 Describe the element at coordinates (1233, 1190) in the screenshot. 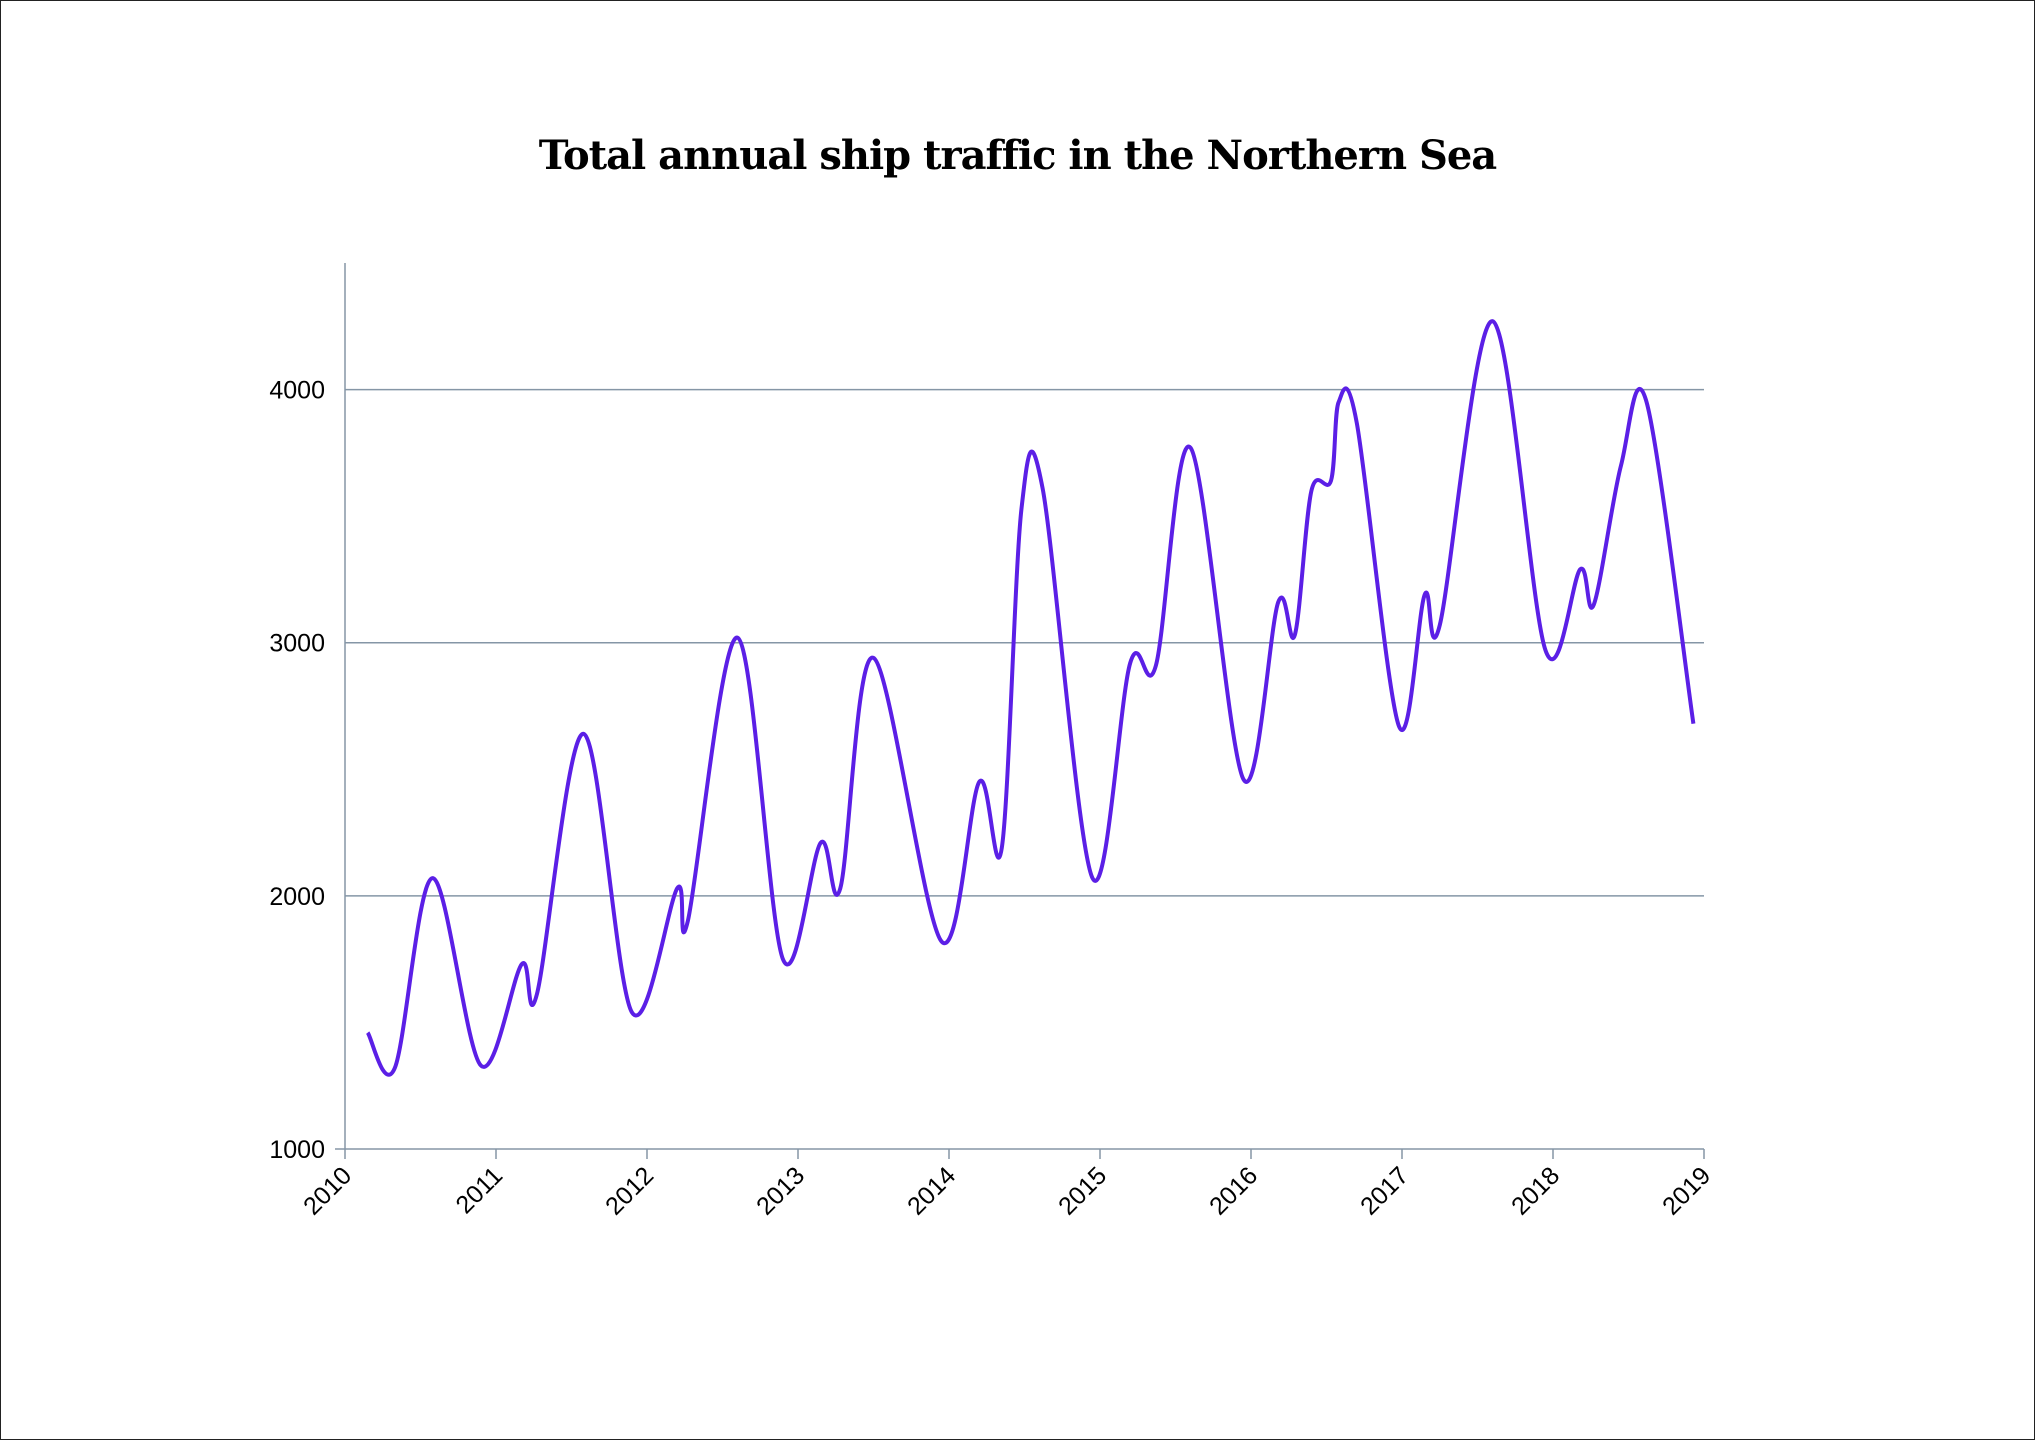

I see `x-tick-label: 2016` at that location.